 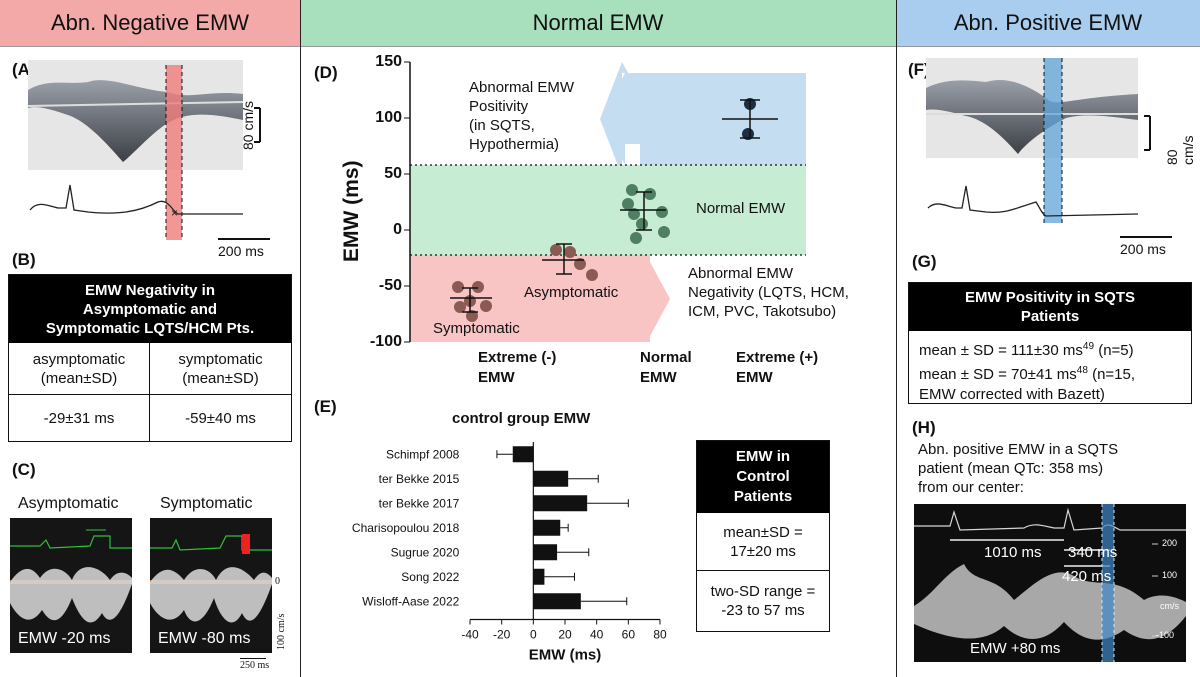 I want to click on header-negative: Abn. Negative EMW, so click(x=150, y=23).